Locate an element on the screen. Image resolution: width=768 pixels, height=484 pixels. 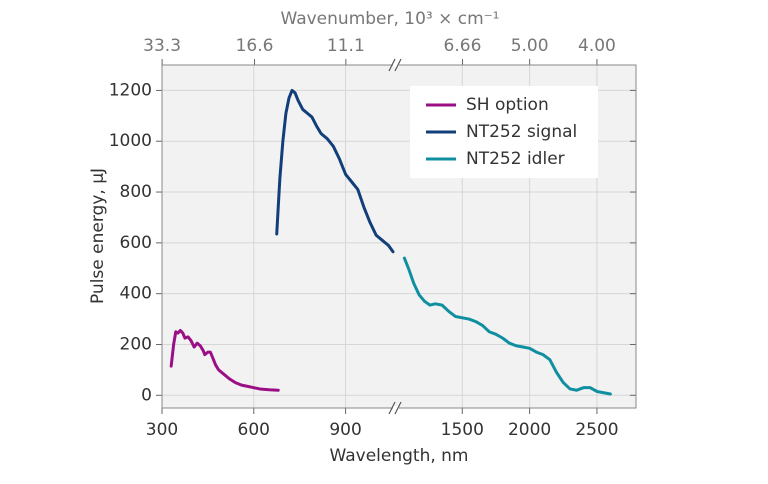
y-tick-label: 800 is located at coordinates (136, 192).